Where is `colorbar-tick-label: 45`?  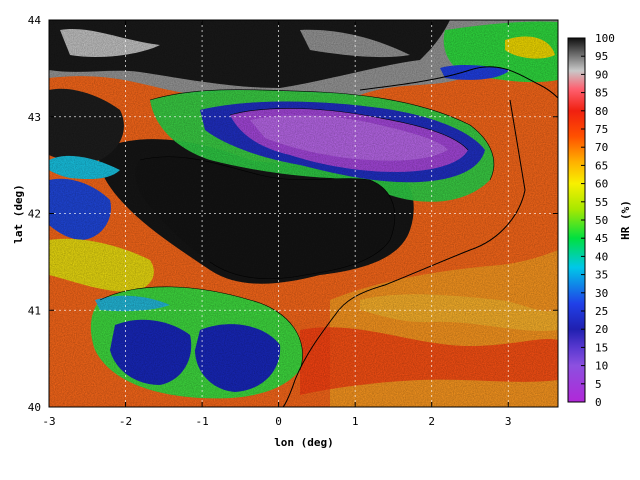 colorbar-tick-label: 45 is located at coordinates (601, 238).